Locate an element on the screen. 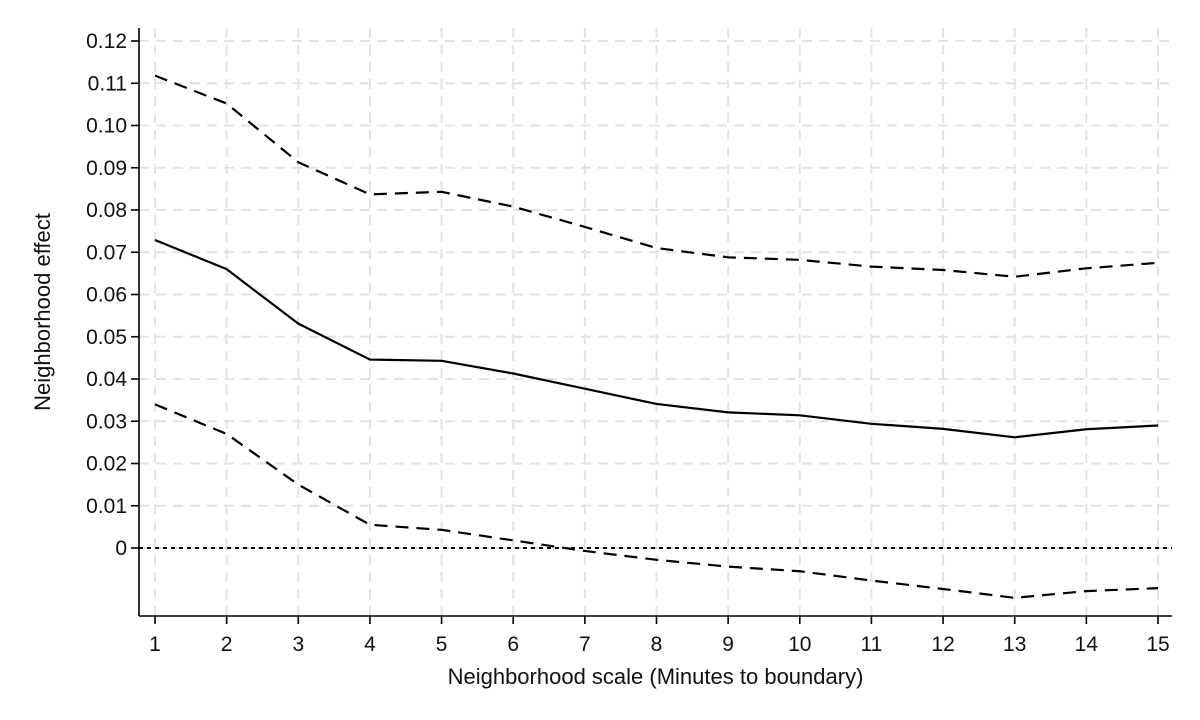 Image resolution: width=1200 pixels, height=720 pixels. x-axis-title: Neighborhood scale (Minutes to boundary) is located at coordinates (656, 676).